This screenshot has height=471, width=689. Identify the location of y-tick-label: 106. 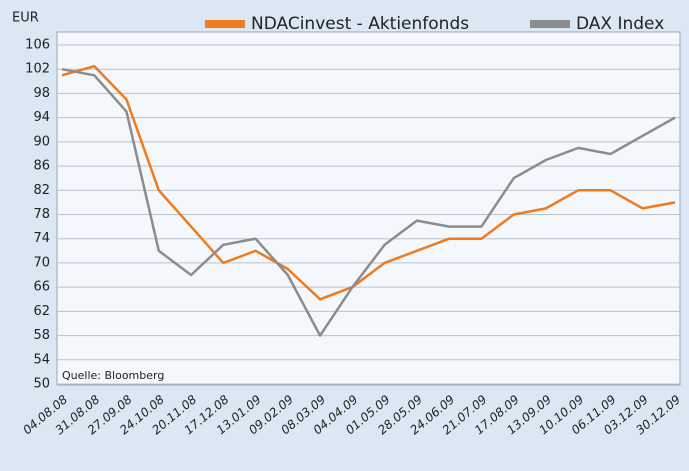
(37, 45).